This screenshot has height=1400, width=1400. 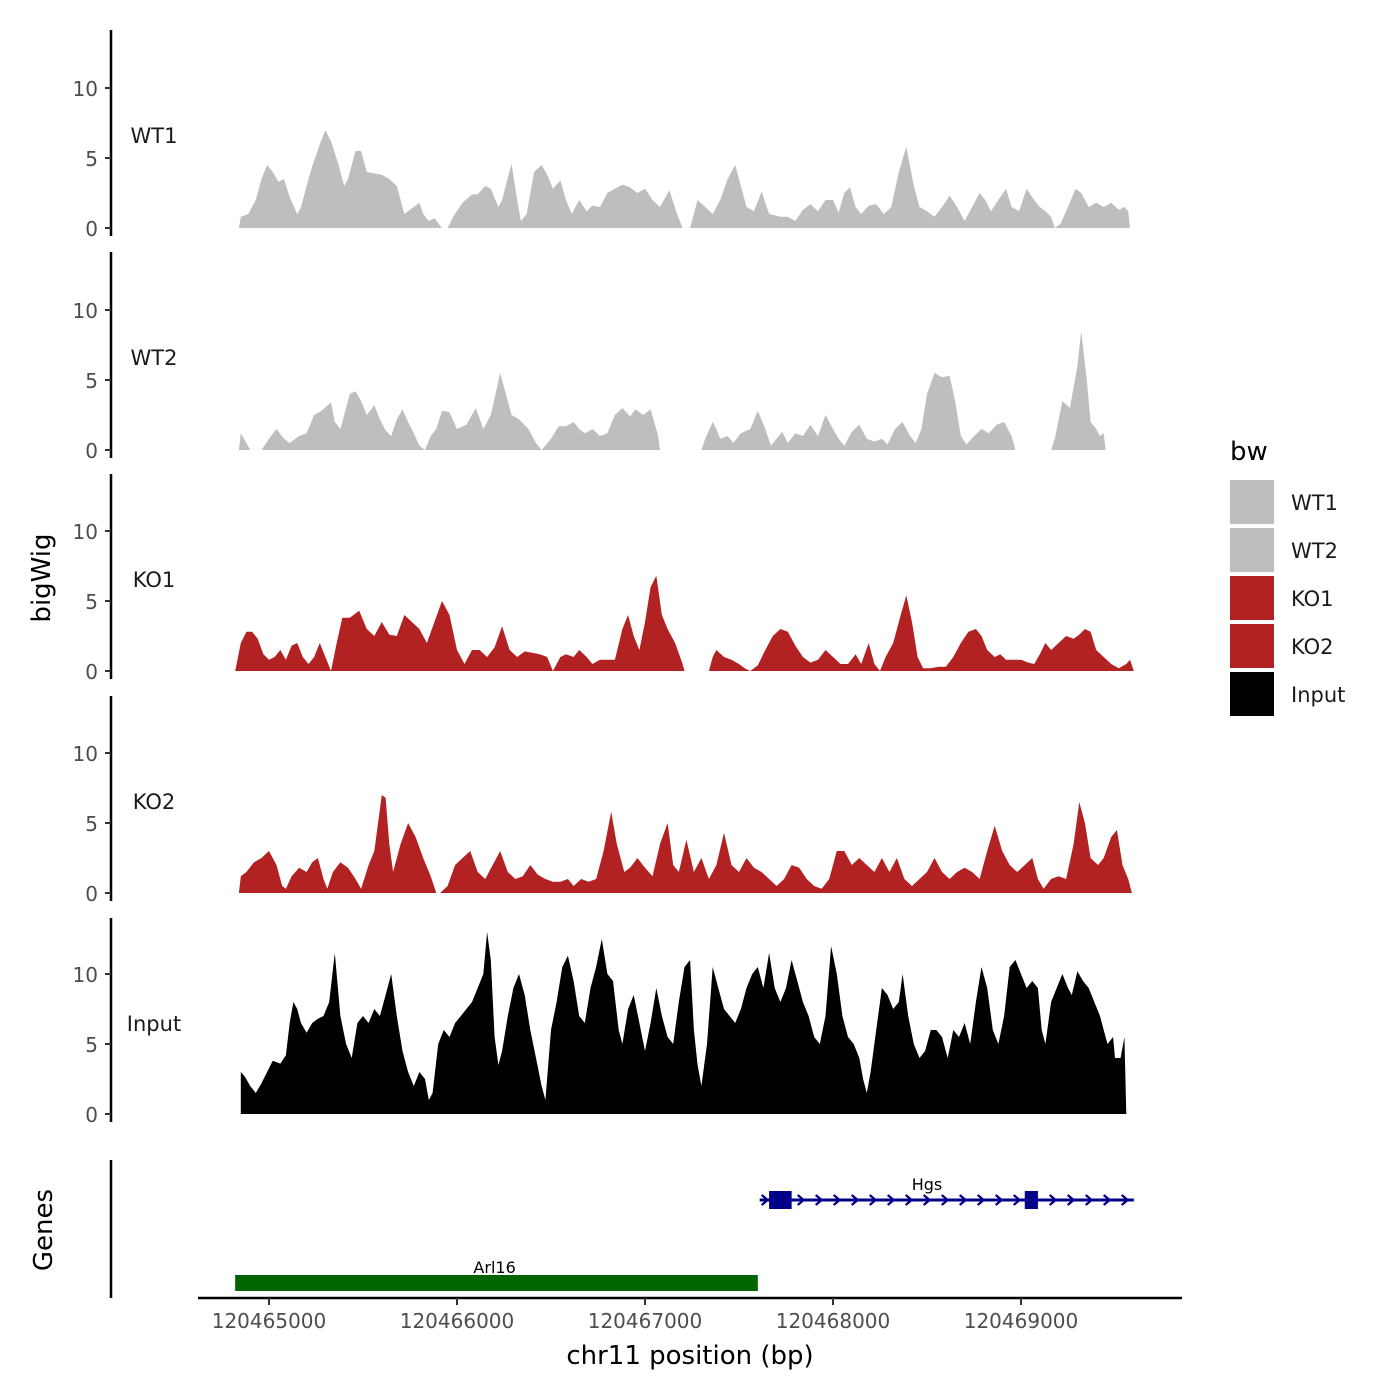 I want to click on gene-arl16: Arl16, so click(x=496, y=1274).